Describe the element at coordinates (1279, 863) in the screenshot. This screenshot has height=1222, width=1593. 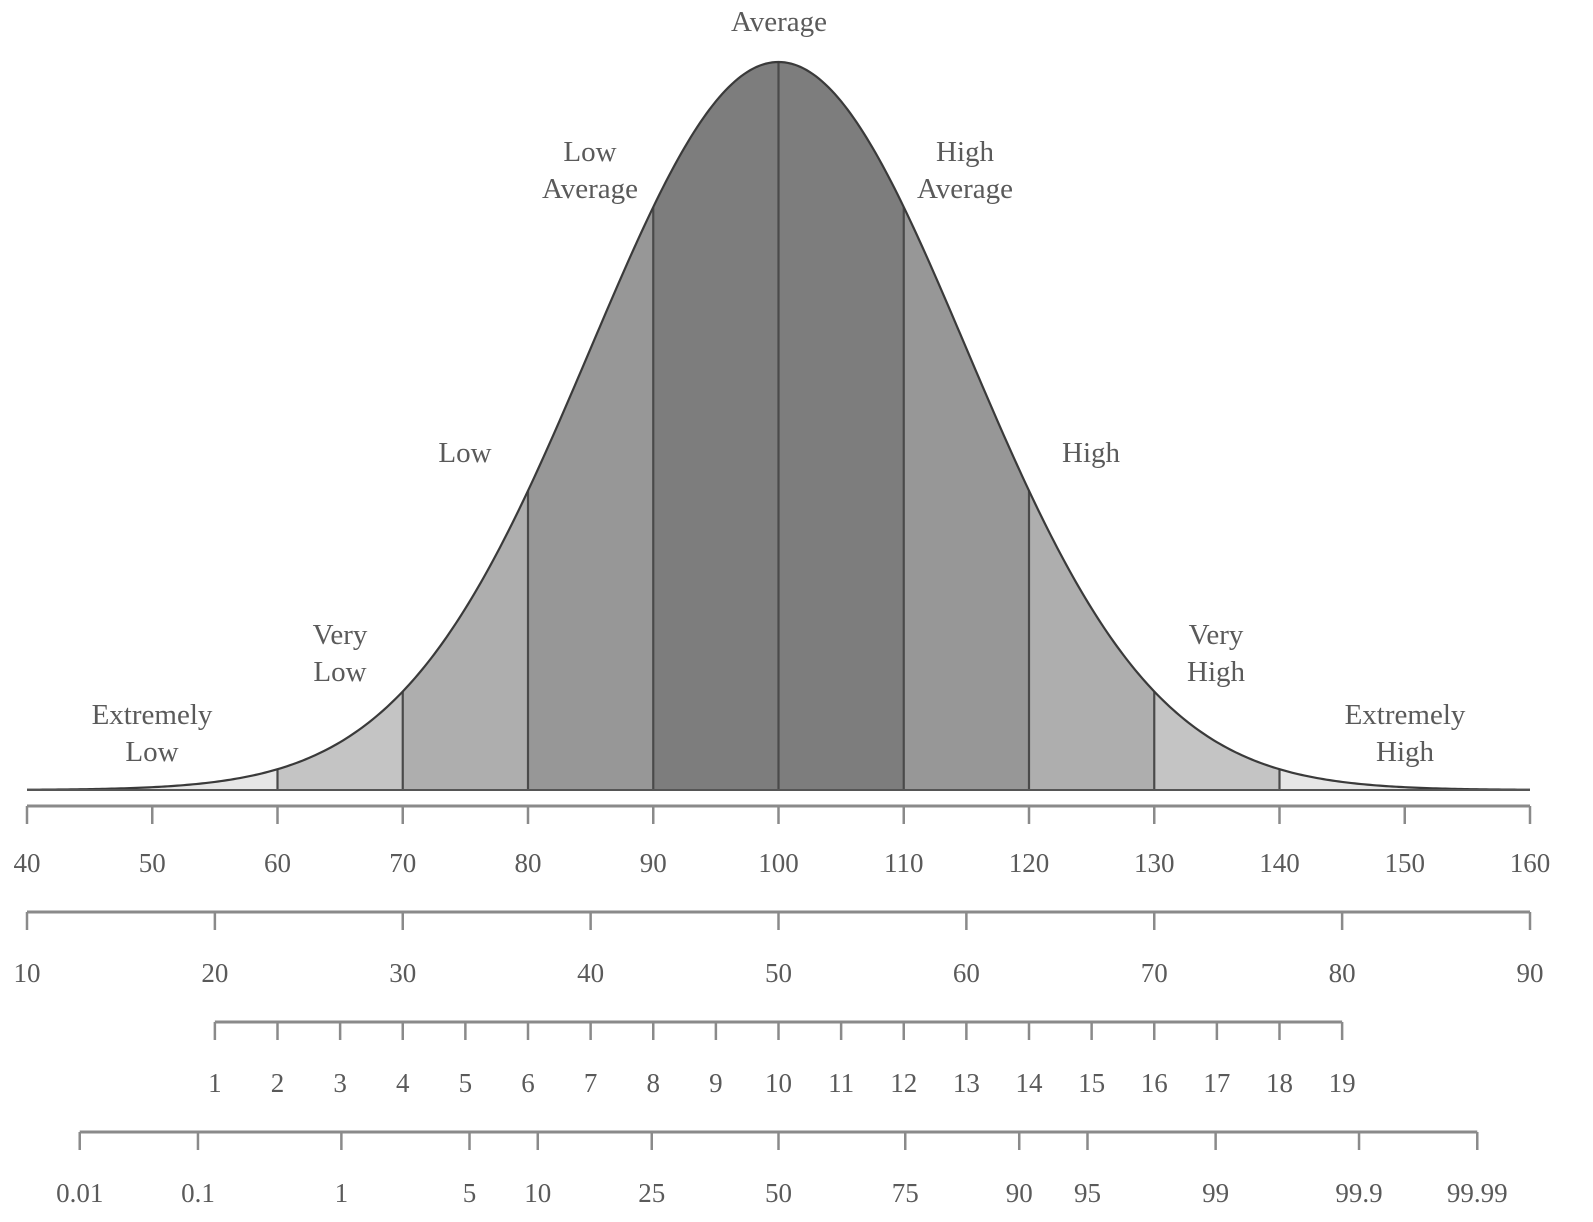
I see `tick-label: 140` at that location.